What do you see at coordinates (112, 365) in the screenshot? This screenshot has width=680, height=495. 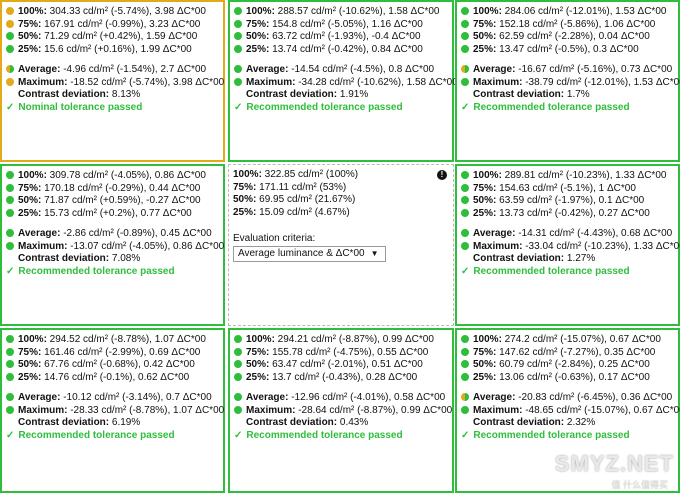 I see `measurement-row: 50%: 67.76 cd/m² (-0.68%), 0.42 ΔC*00` at bounding box center [112, 365].